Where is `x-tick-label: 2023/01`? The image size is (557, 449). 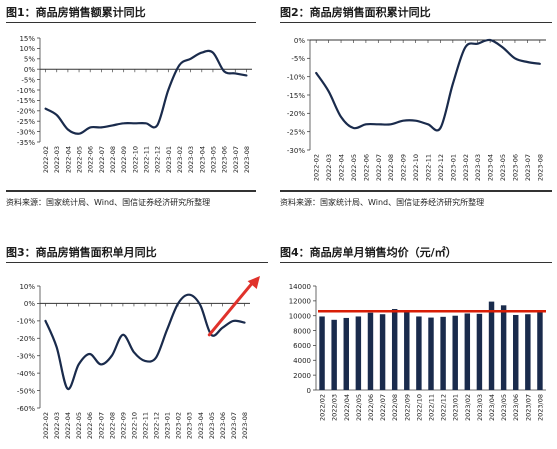 x-tick-label: 2023/01 is located at coordinates (456, 407).